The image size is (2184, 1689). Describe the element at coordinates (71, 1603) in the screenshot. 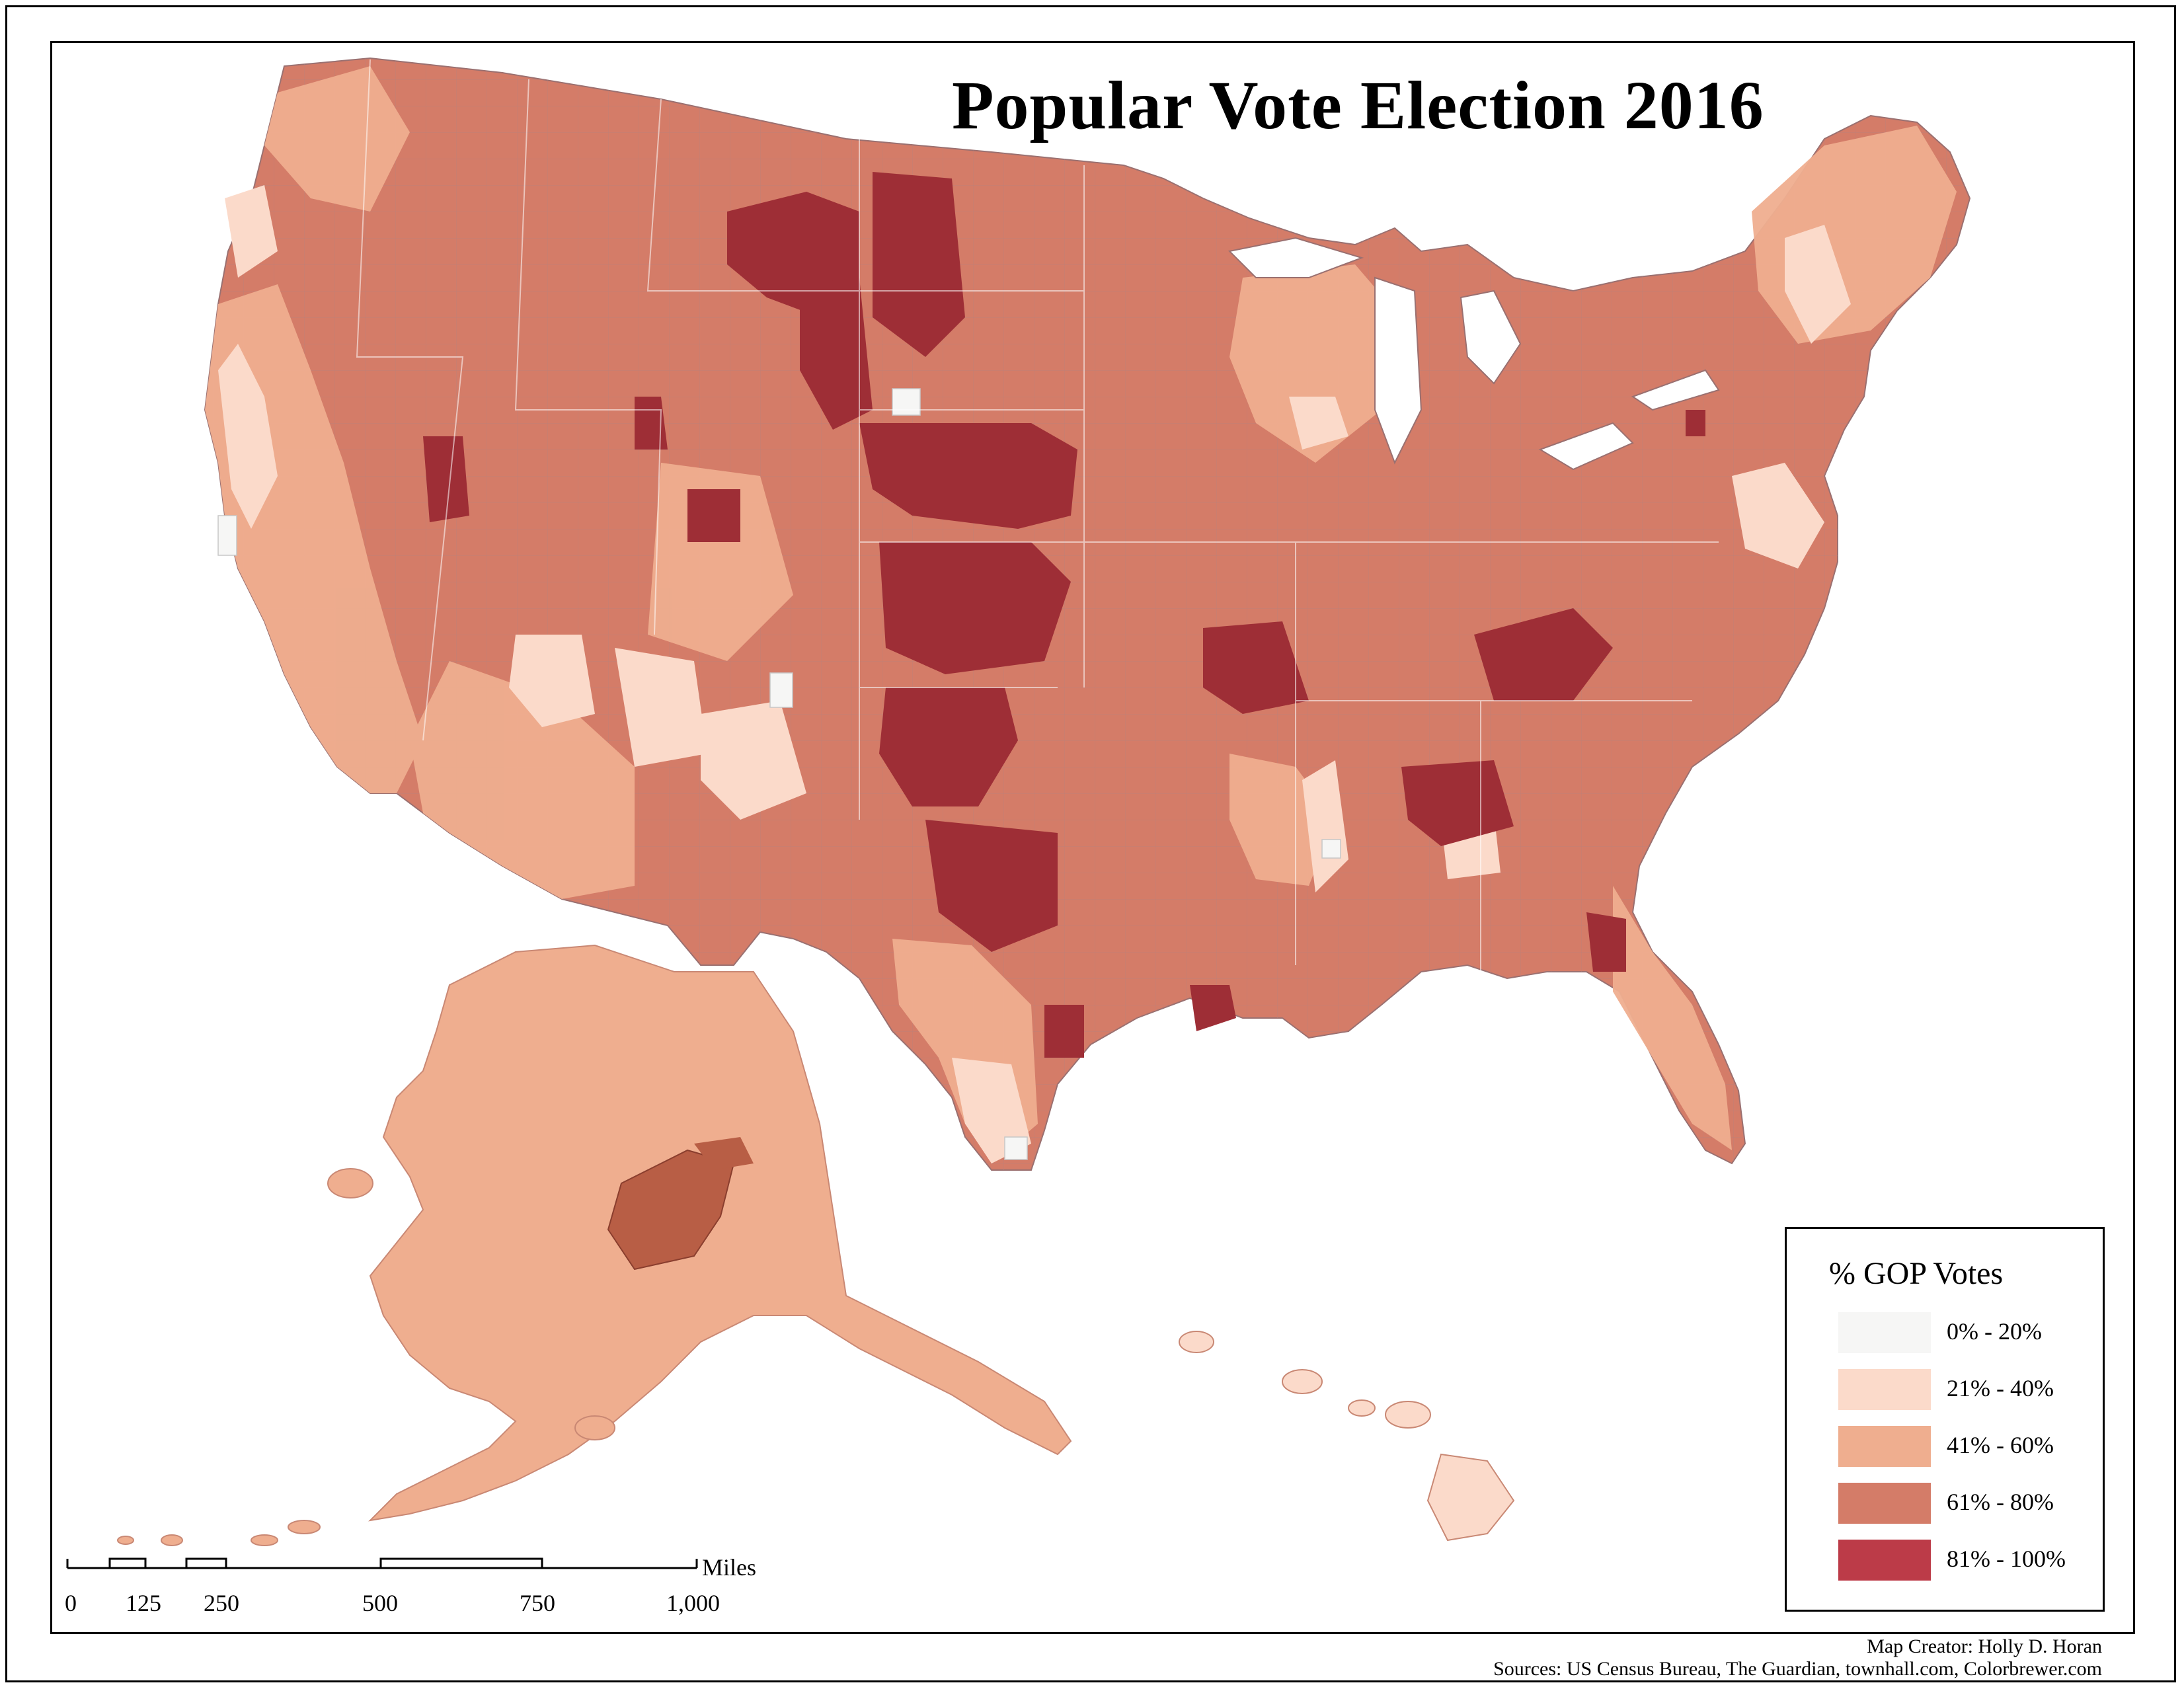

I see `scale-tick-0: 0` at that location.